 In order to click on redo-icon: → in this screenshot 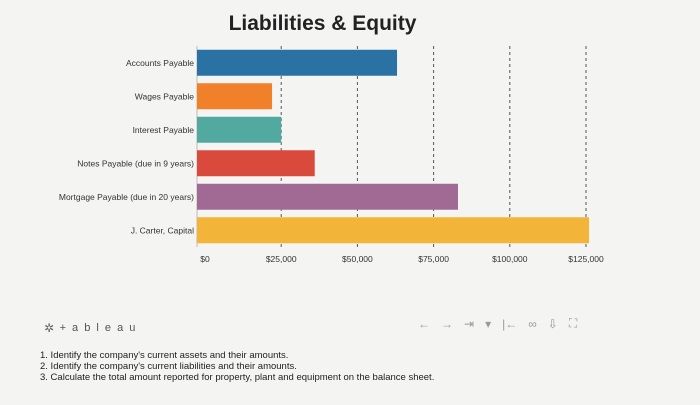, I will do `click(447, 323)`.